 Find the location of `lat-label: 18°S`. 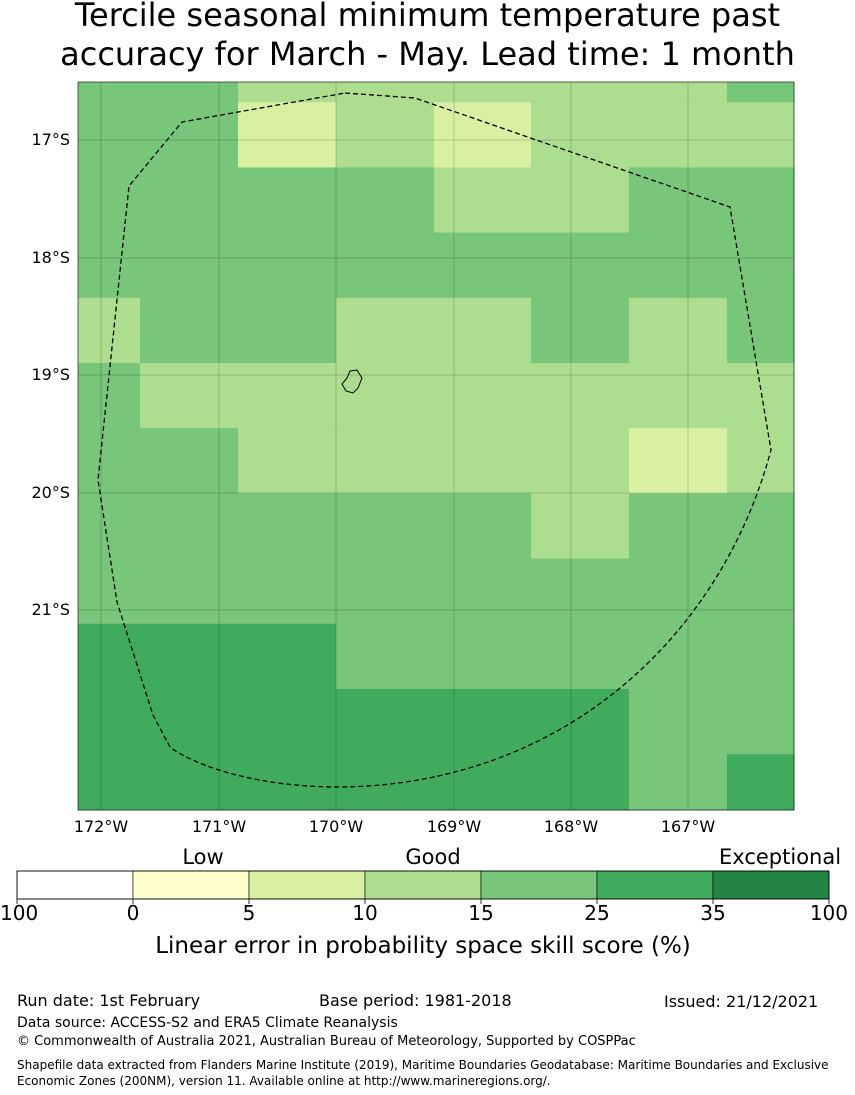

lat-label: 18°S is located at coordinates (50, 257).